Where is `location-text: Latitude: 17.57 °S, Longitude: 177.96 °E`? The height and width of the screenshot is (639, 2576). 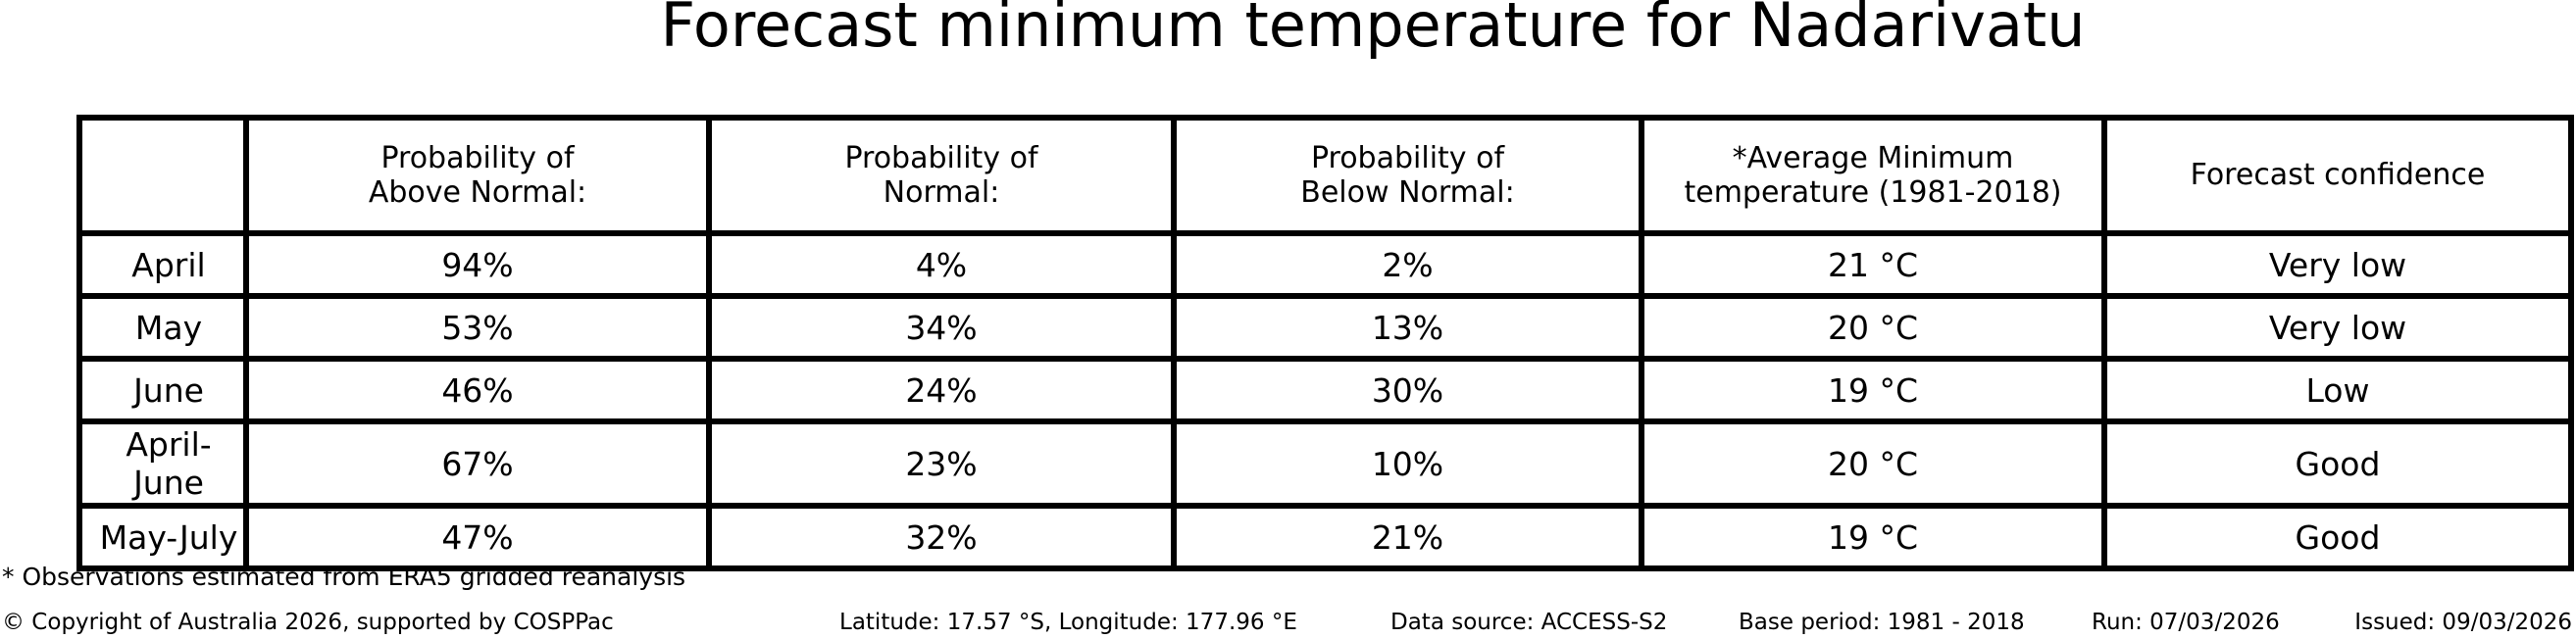 location-text: Latitude: 17.57 °S, Longitude: 177.96 °E is located at coordinates (1068, 623).